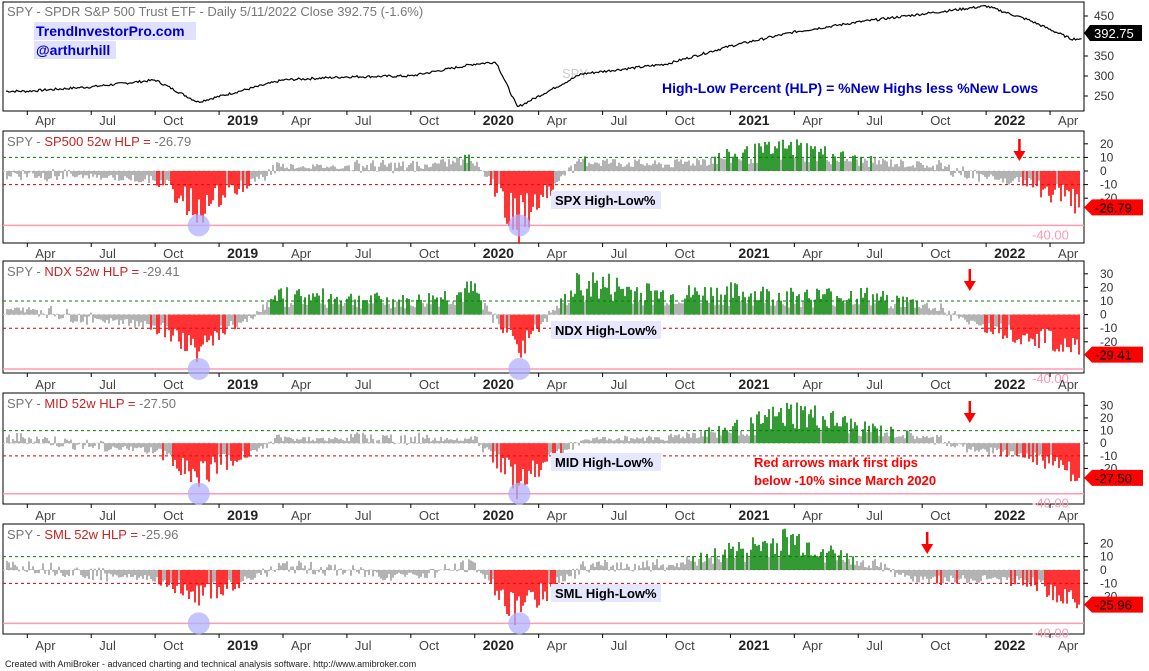  Describe the element at coordinates (157, 403) in the screenshot. I see `title-value: -27.50` at that location.